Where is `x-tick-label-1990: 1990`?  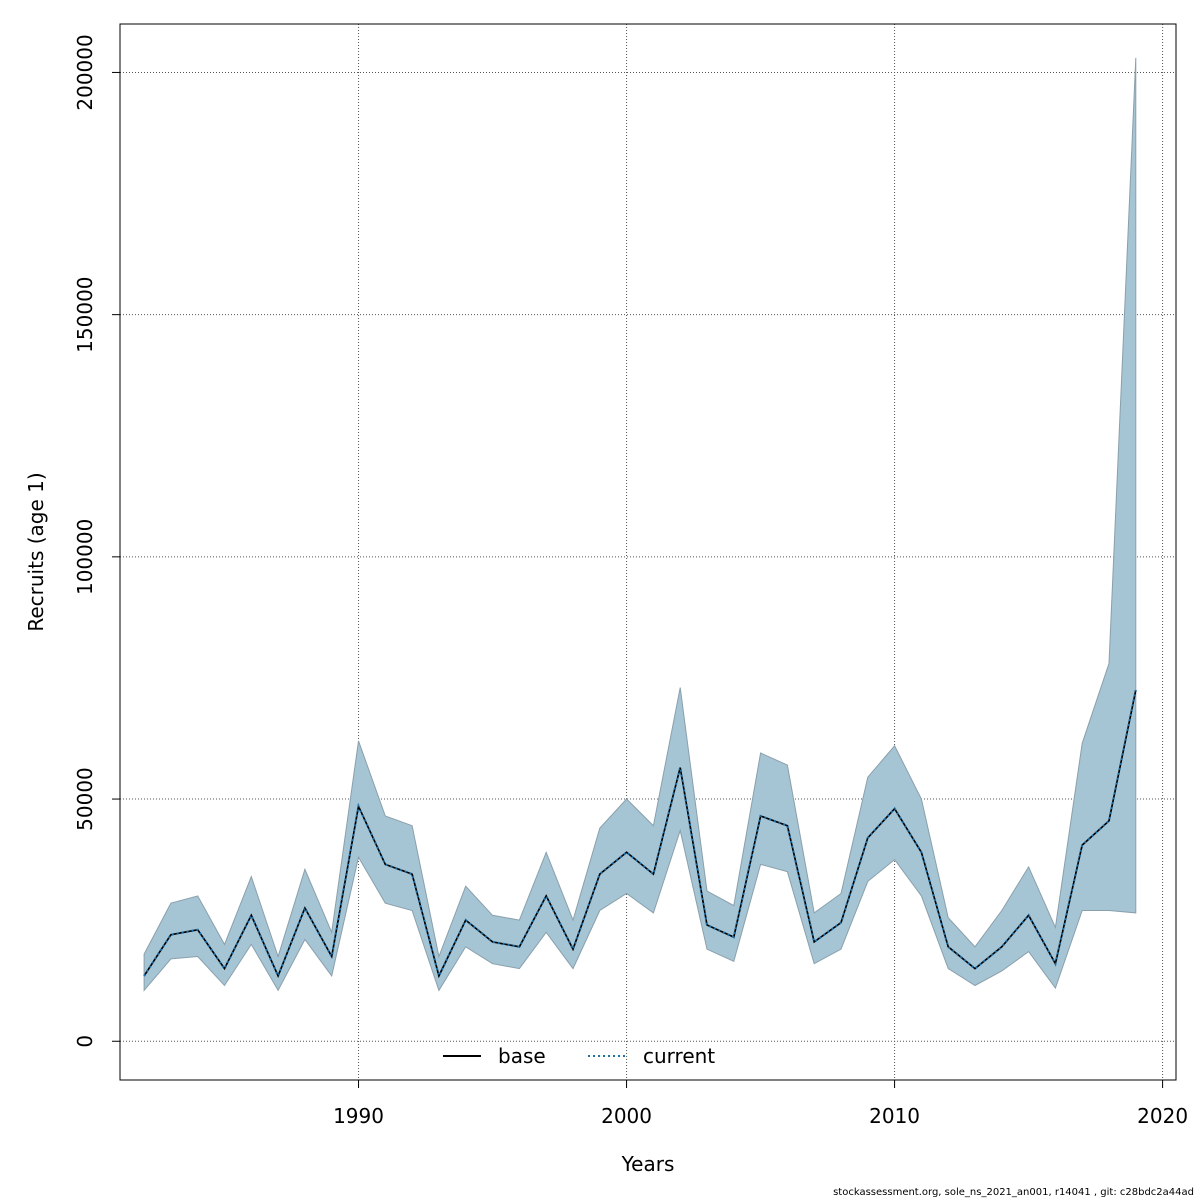
x-tick-label-1990: 1990 is located at coordinates (358, 1116).